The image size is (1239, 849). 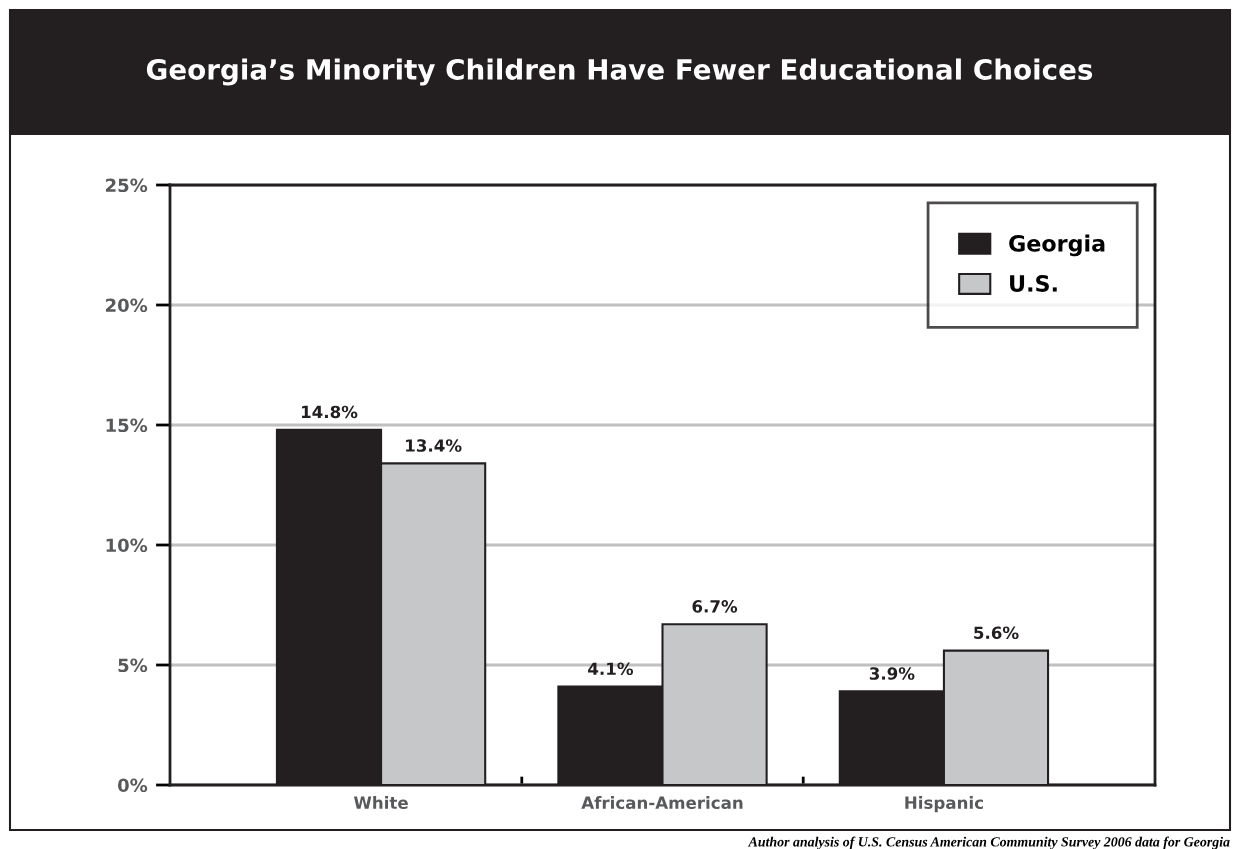 What do you see at coordinates (127, 425) in the screenshot?
I see `y-tick-label: 15%` at bounding box center [127, 425].